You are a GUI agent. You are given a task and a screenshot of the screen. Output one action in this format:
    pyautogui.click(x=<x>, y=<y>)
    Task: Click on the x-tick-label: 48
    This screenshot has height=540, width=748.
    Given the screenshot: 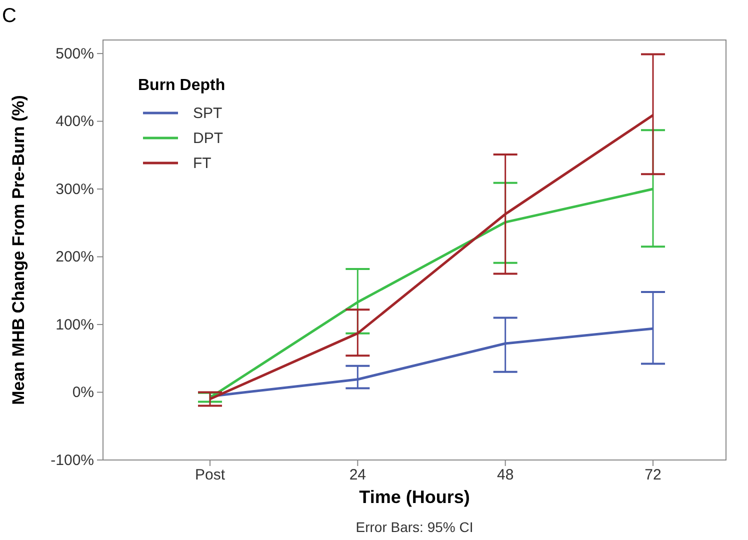 What is the action you would take?
    pyautogui.click(x=505, y=475)
    